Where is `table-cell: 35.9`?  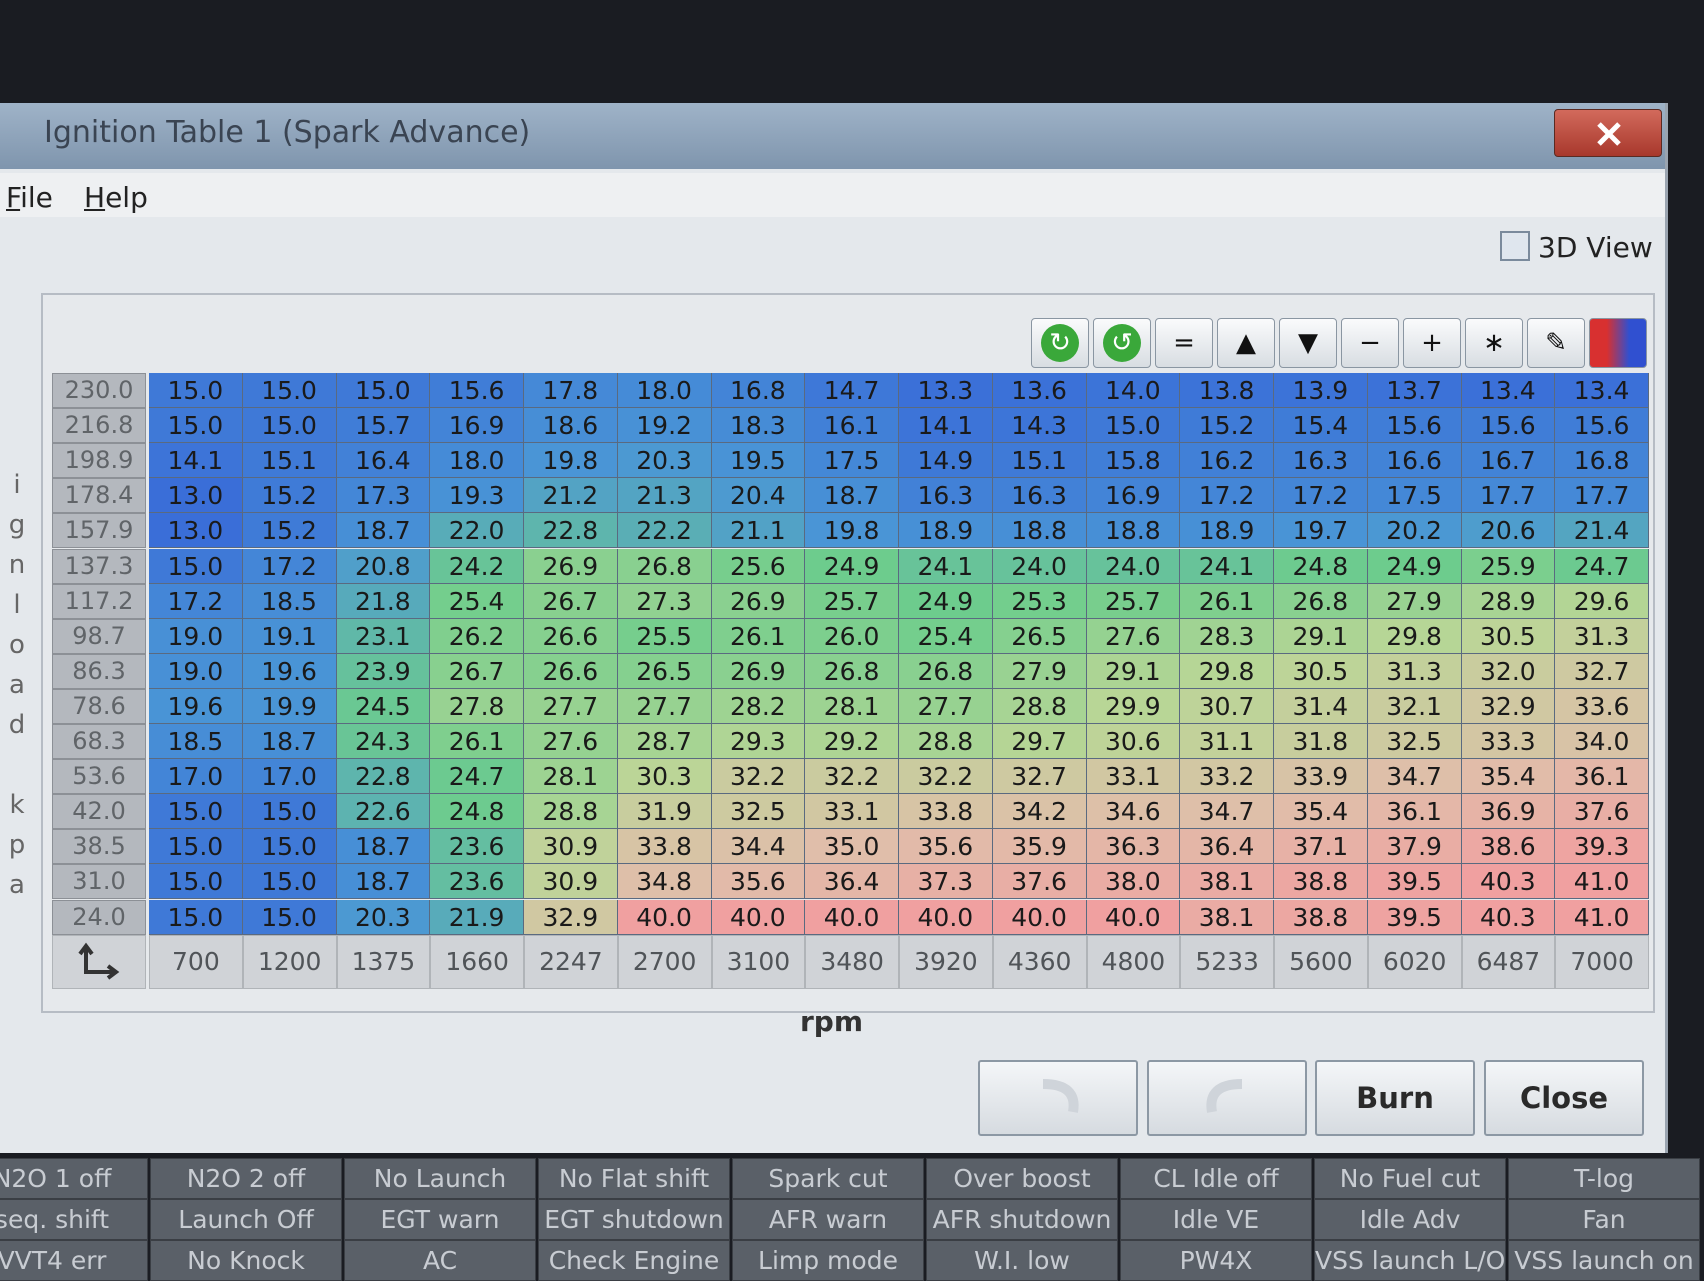 table-cell: 35.9 is located at coordinates (1039, 847).